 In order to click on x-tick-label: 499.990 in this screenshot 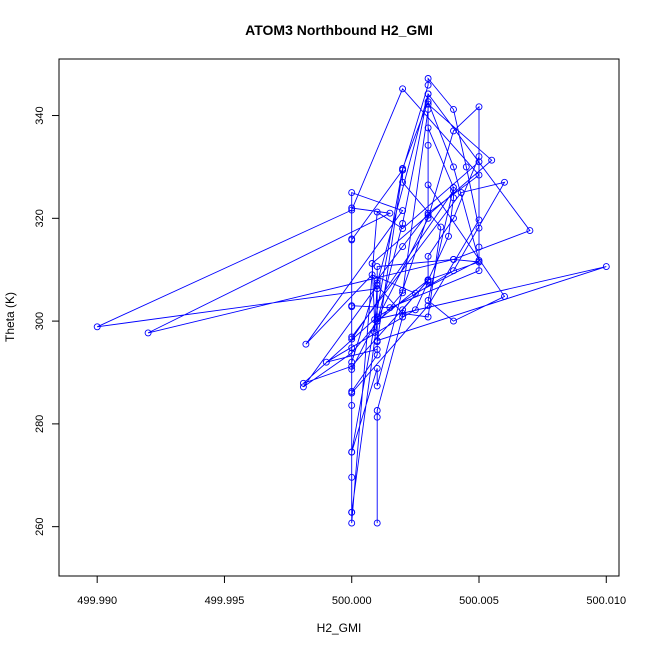, I will do `click(97, 601)`.